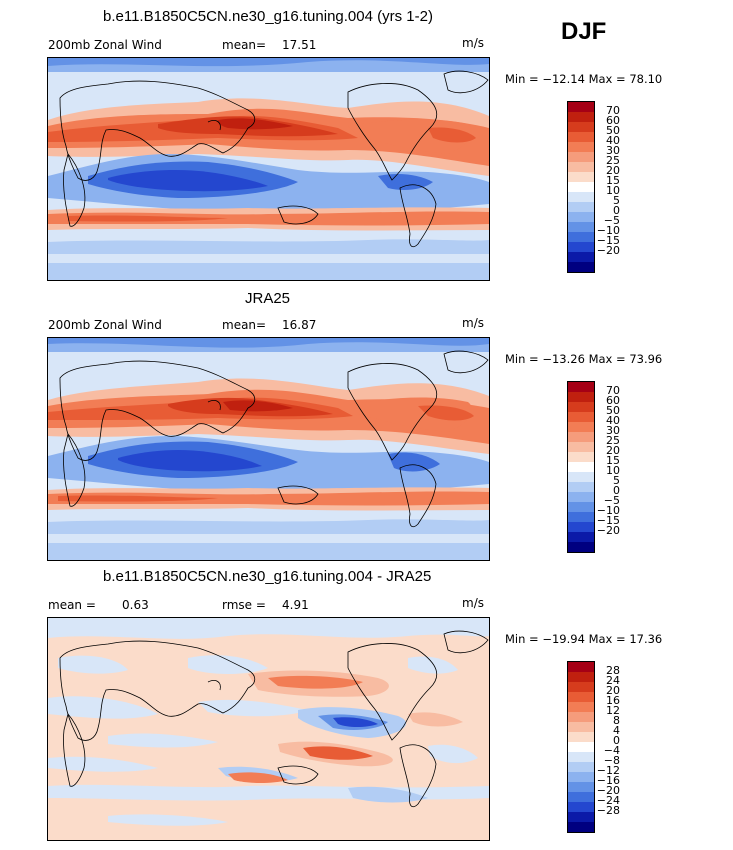 The width and height of the screenshot is (733, 850). I want to click on rmse-label: rmse =, so click(244, 605).